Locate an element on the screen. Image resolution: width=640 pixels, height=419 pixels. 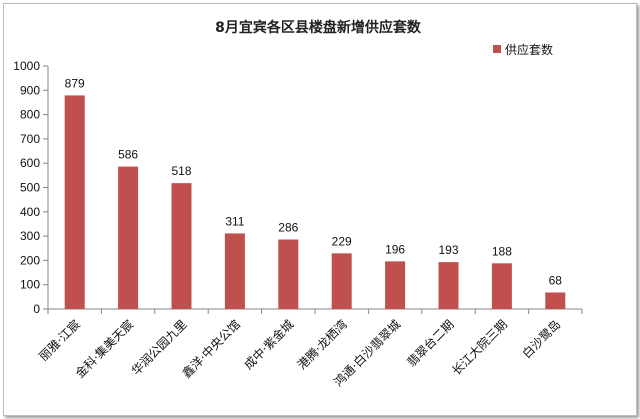
y-tick-label: 600 is located at coordinates (30, 163).